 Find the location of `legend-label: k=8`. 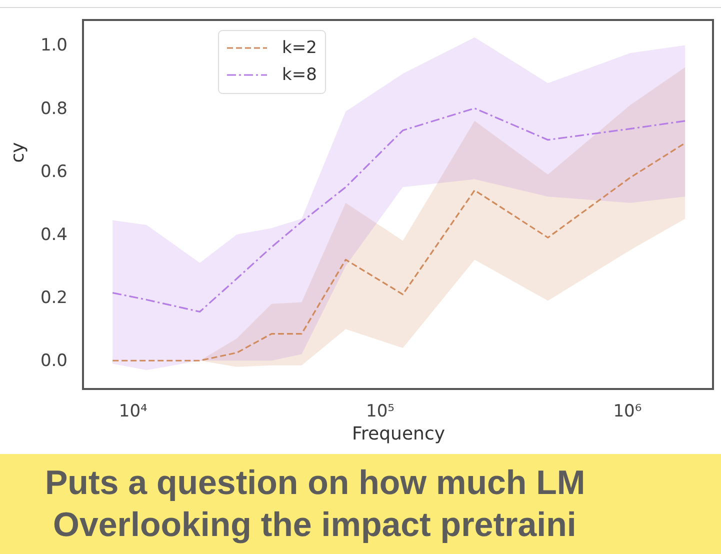

legend-label: k=8 is located at coordinates (299, 75).